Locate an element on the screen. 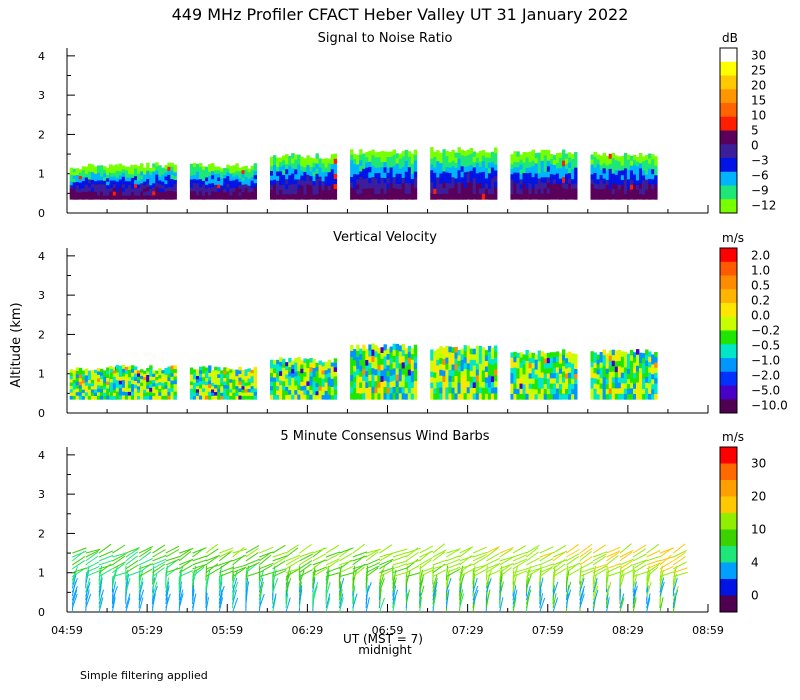  colorbar-label: 4 is located at coordinates (755, 563).